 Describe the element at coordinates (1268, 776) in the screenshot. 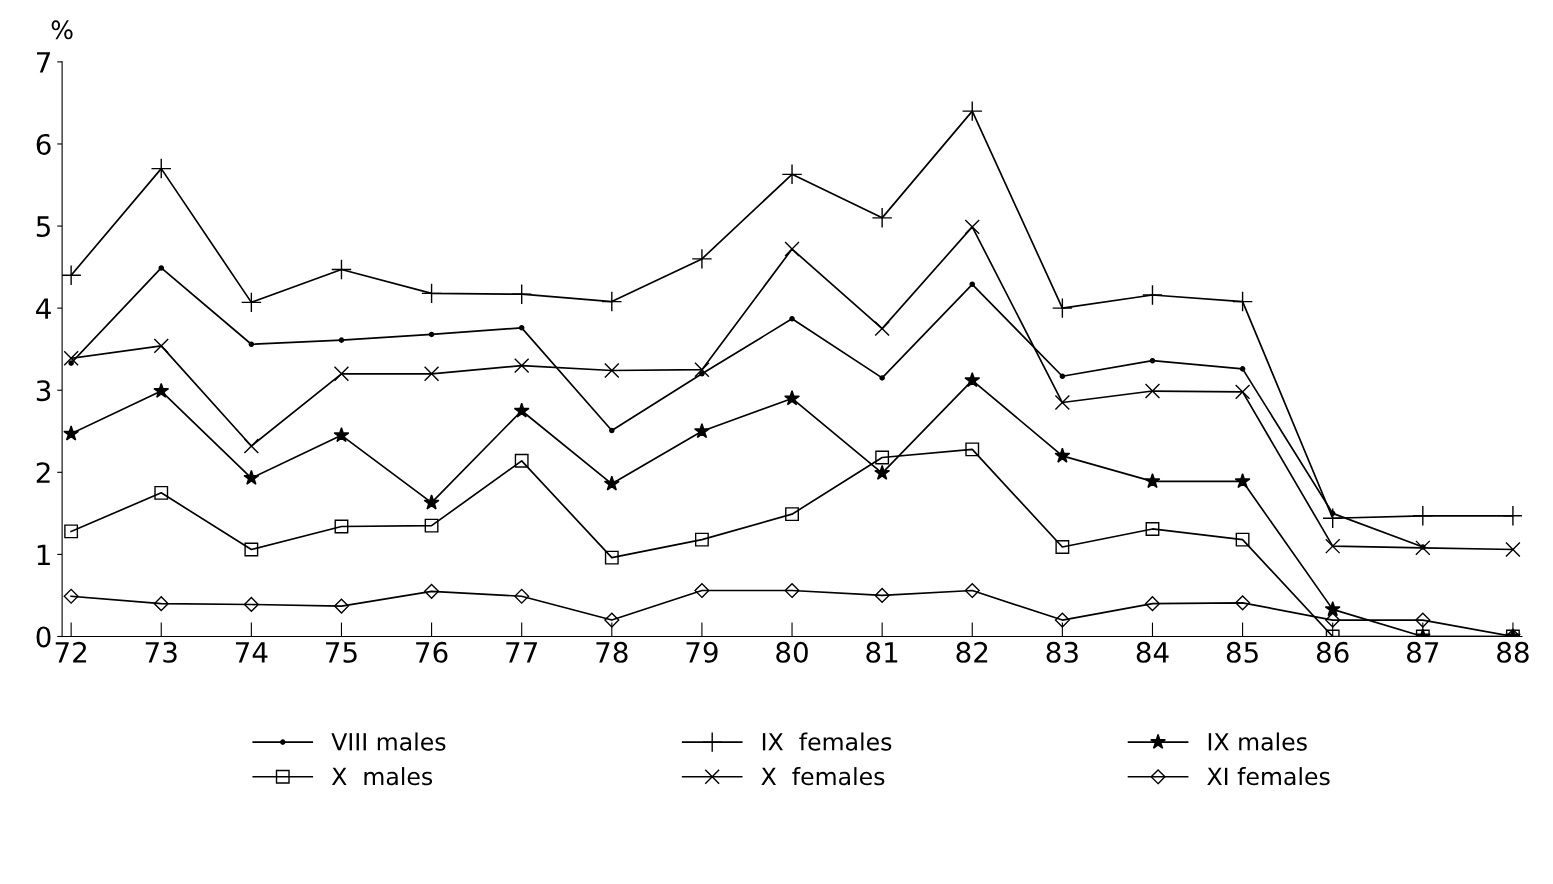

I see `legend-label: XI females` at that location.